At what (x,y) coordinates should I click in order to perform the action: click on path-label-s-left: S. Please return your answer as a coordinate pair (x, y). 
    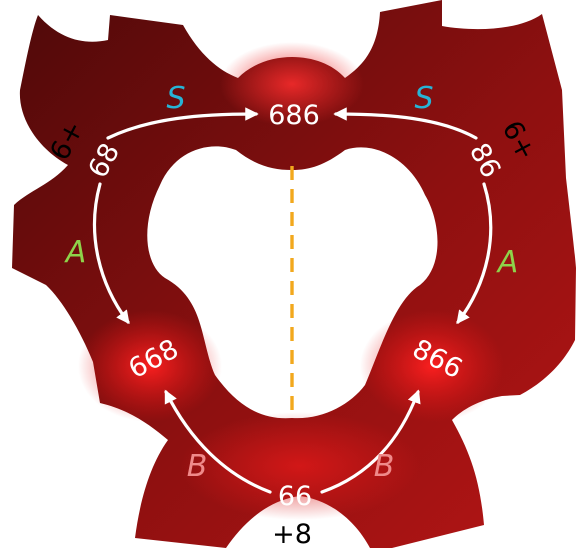
    Looking at the image, I should click on (175, 98).